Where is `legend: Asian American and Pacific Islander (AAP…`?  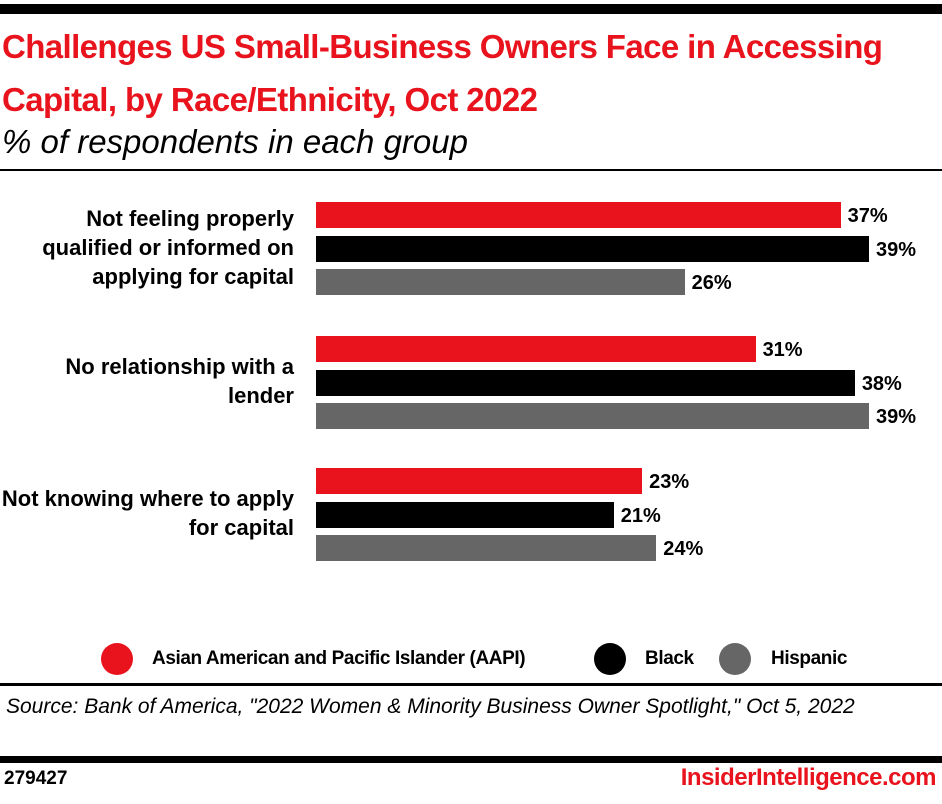
legend: Asian American and Pacific Islander (AAP… is located at coordinates (471, 659).